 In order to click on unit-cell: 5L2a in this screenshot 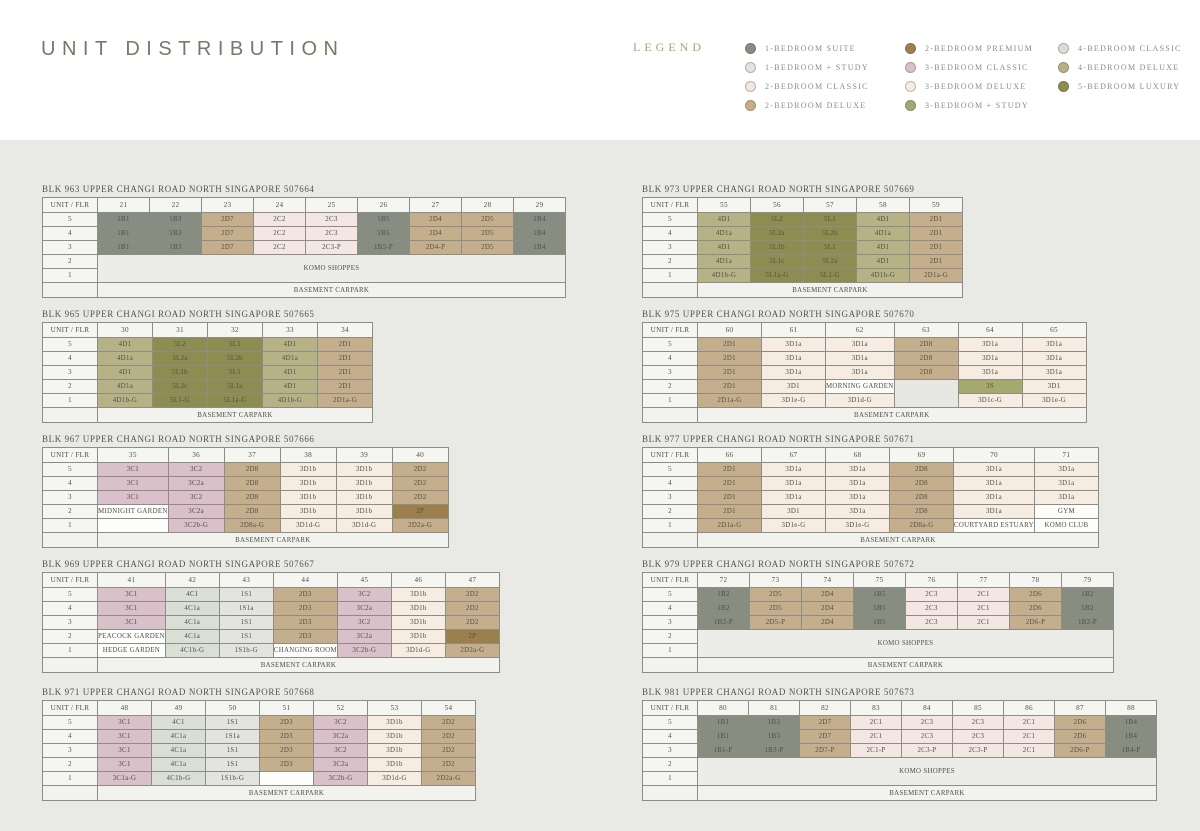, I will do `click(777, 233)`.